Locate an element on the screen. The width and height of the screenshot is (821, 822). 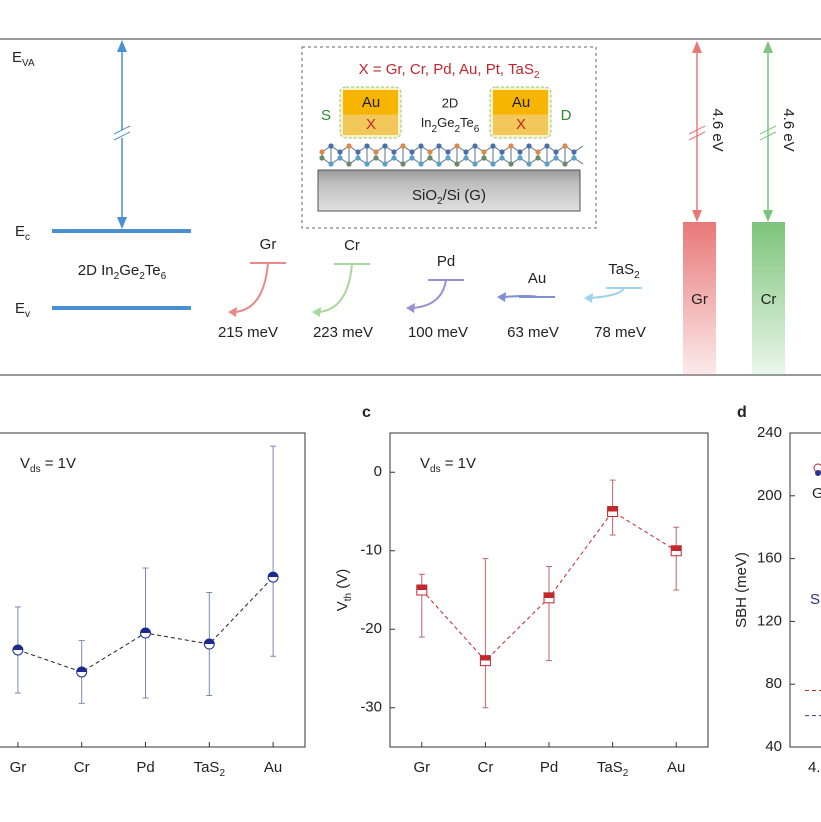
metal-label: TaS2 is located at coordinates (624, 271).